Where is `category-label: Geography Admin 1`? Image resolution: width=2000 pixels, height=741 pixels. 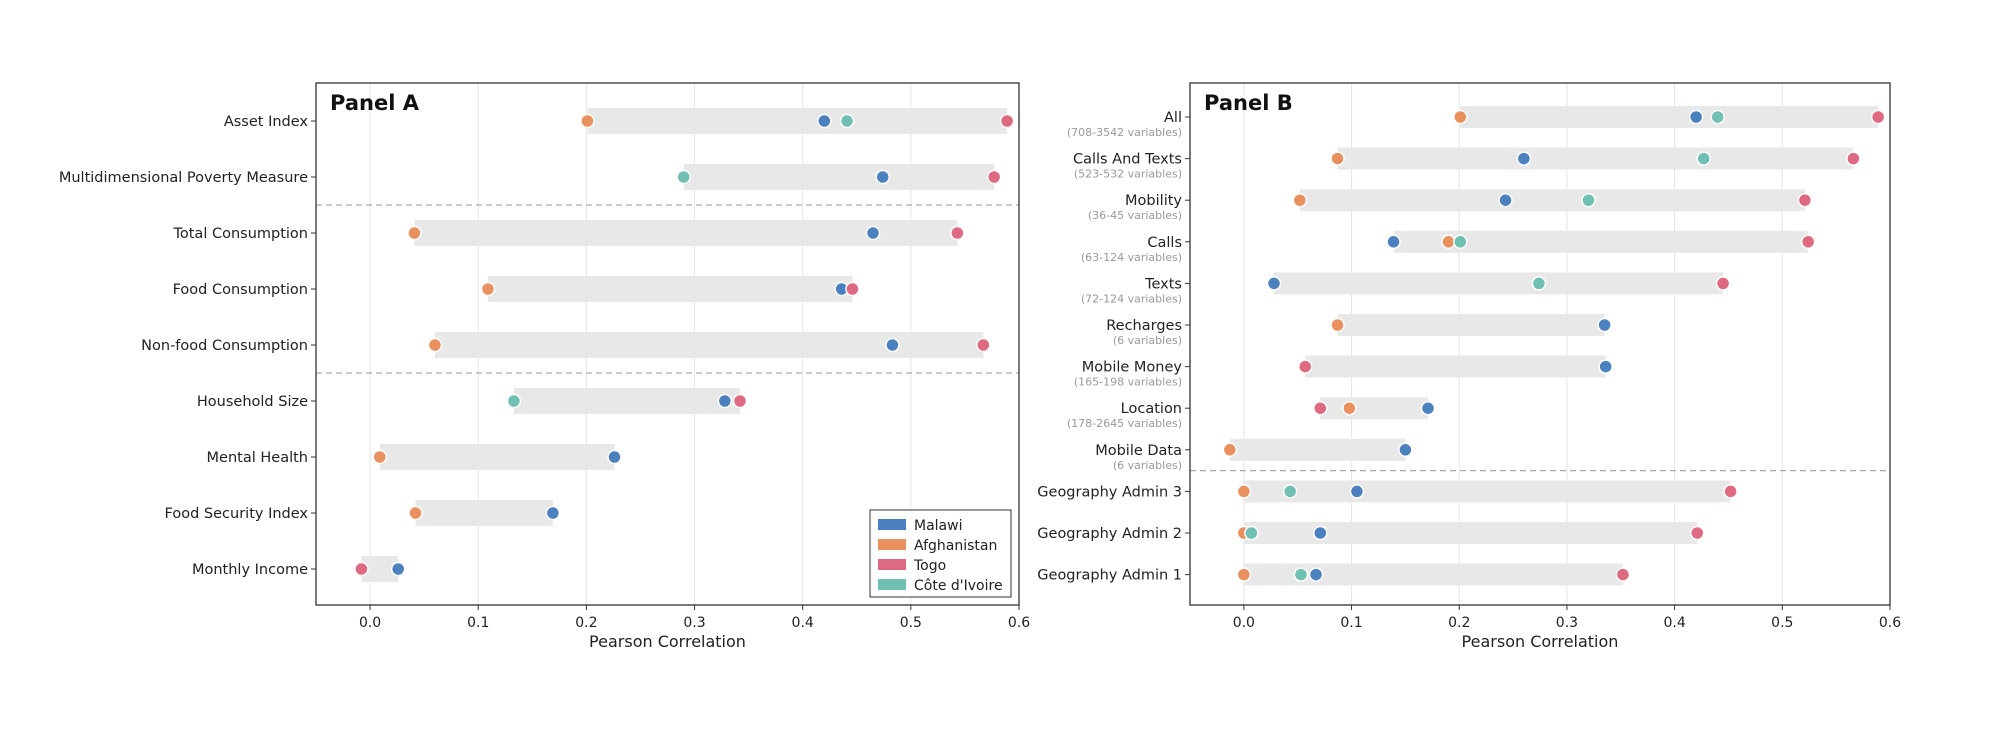 category-label: Geography Admin 1 is located at coordinates (1109, 576).